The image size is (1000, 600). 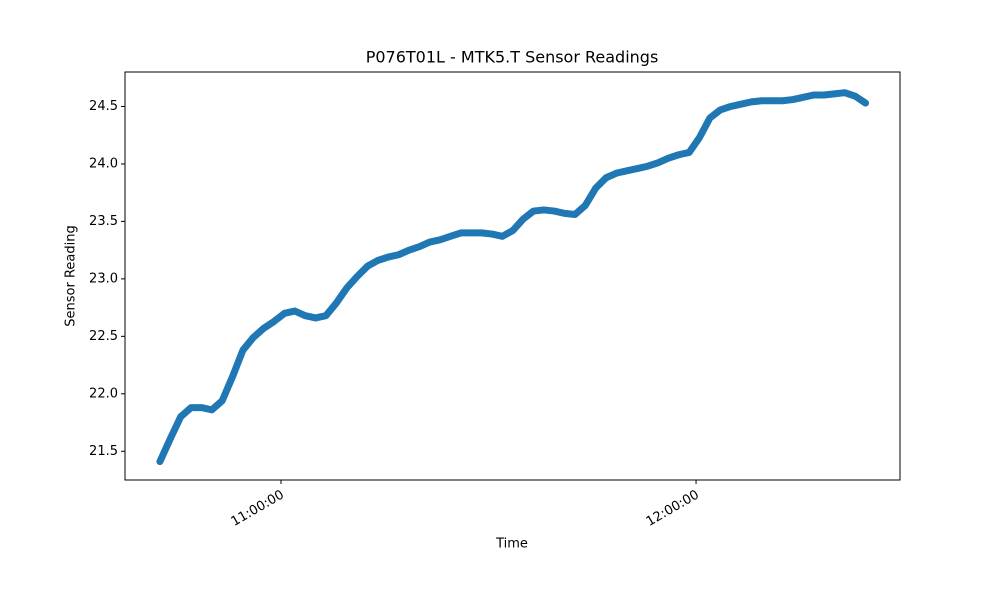 I want to click on x-tick-label: 11:00:00, so click(x=258, y=509).